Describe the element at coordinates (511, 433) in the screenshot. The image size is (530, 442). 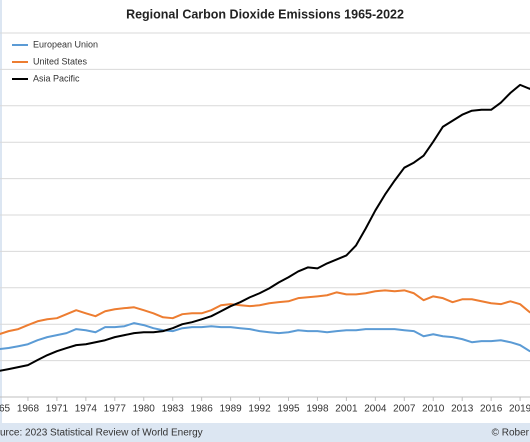
I see `credit-note: © Rober` at that location.